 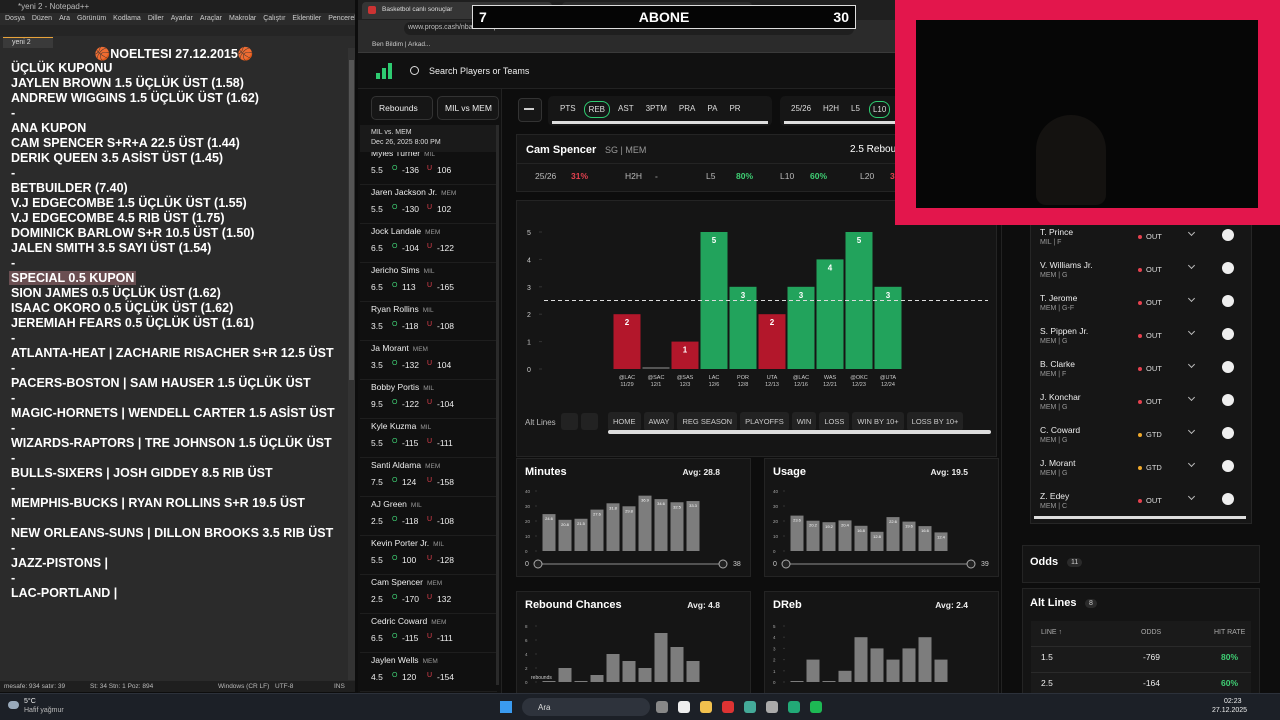 What do you see at coordinates (91, 18) in the screenshot?
I see `menu-item: Görünüm` at bounding box center [91, 18].